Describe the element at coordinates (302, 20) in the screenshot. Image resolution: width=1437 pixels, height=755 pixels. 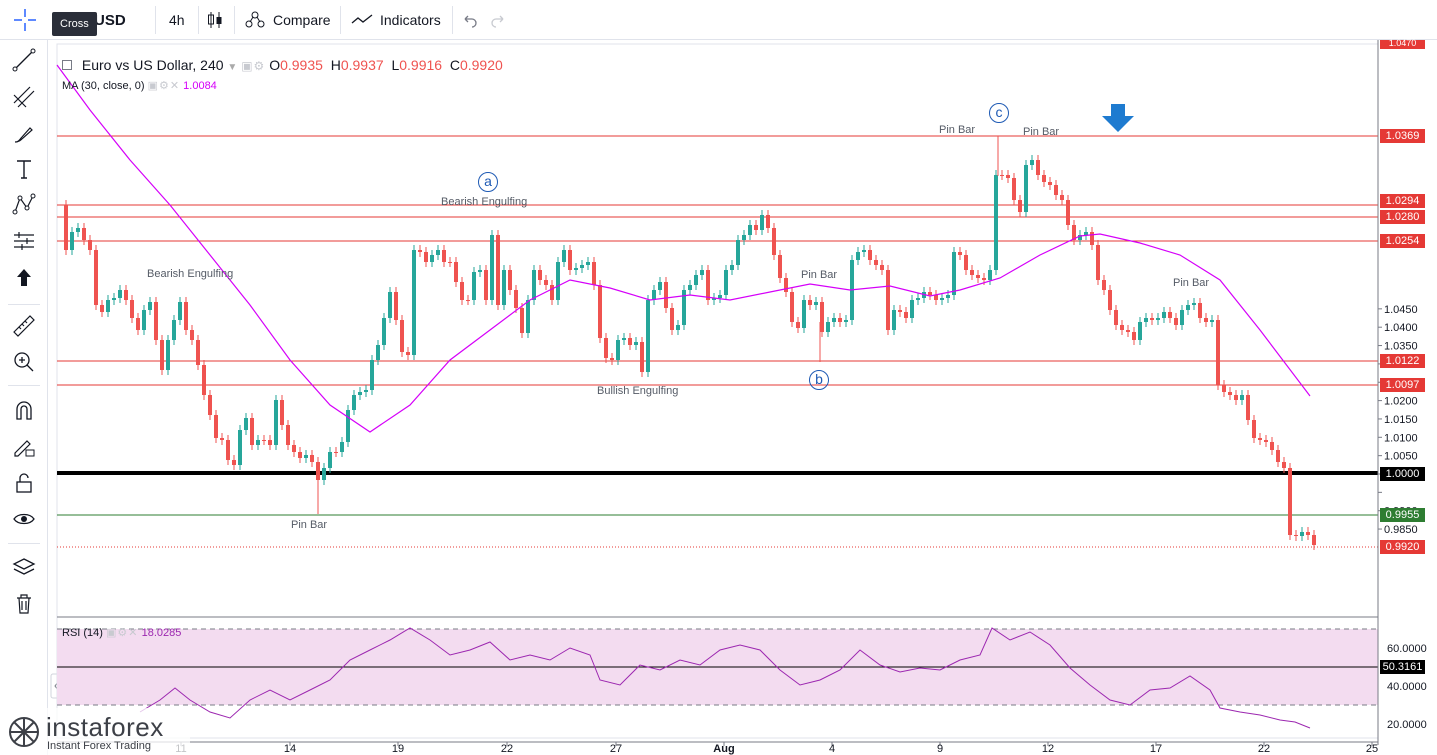
I see `compare-button: Compare` at that location.